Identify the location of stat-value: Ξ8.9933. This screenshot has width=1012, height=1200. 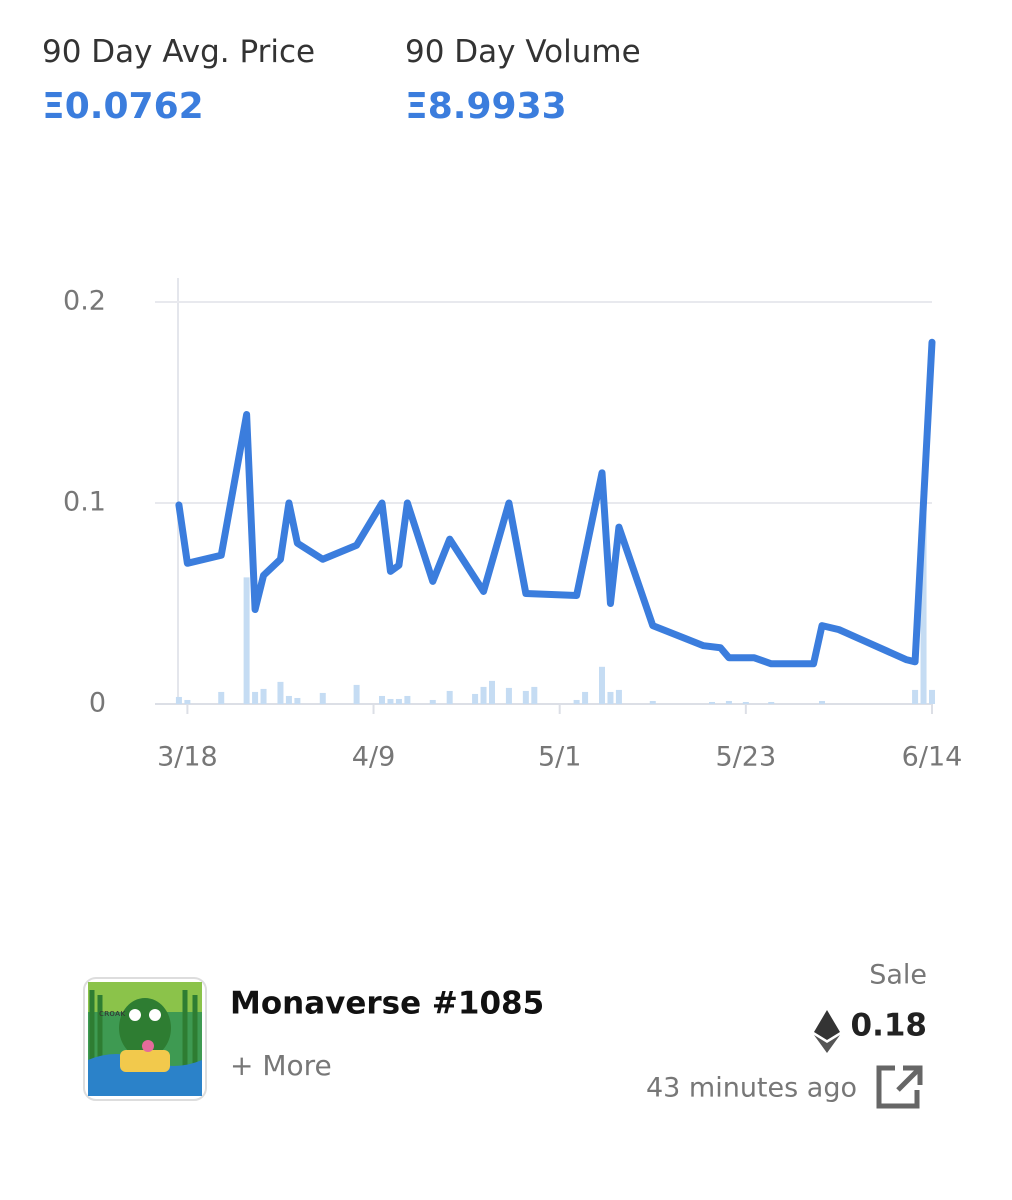
(486, 106).